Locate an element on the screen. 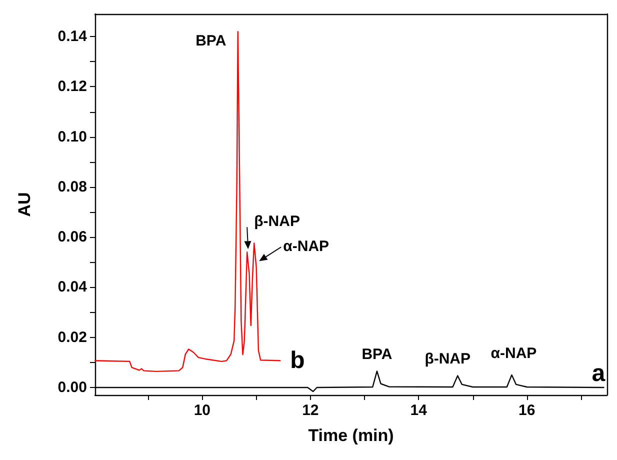 The width and height of the screenshot is (617, 460). y-tick-label: 0.02 is located at coordinates (72, 337).